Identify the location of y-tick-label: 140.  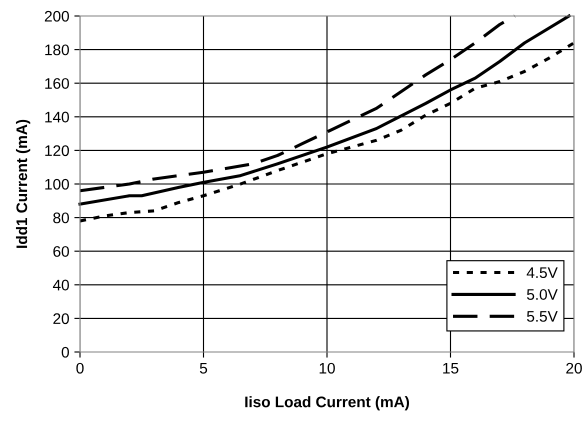
(57, 117).